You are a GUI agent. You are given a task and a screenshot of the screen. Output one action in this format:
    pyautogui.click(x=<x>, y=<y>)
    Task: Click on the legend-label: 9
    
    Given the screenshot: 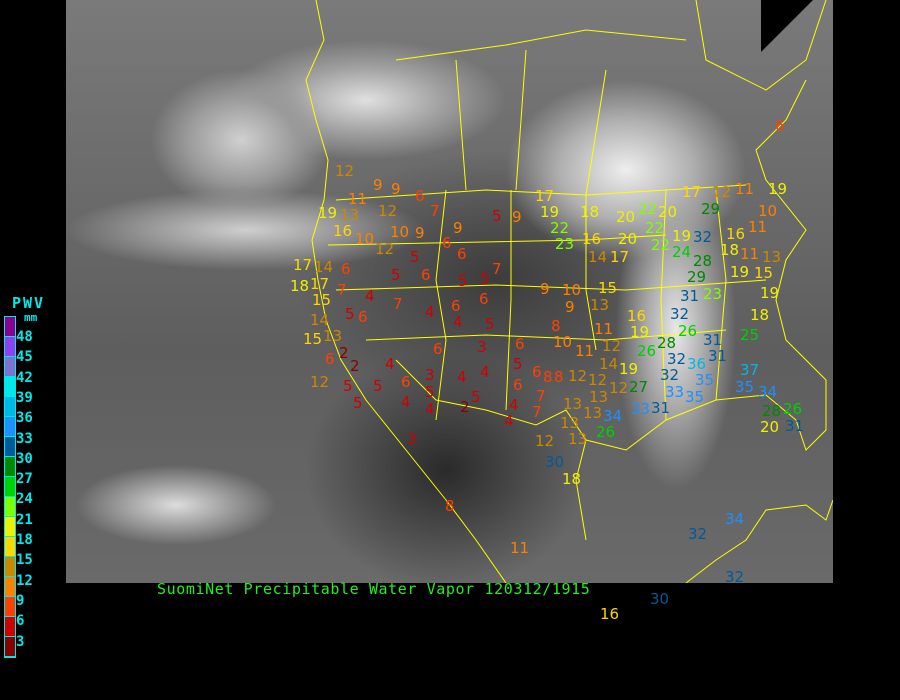 What is the action you would take?
    pyautogui.click(x=20, y=600)
    